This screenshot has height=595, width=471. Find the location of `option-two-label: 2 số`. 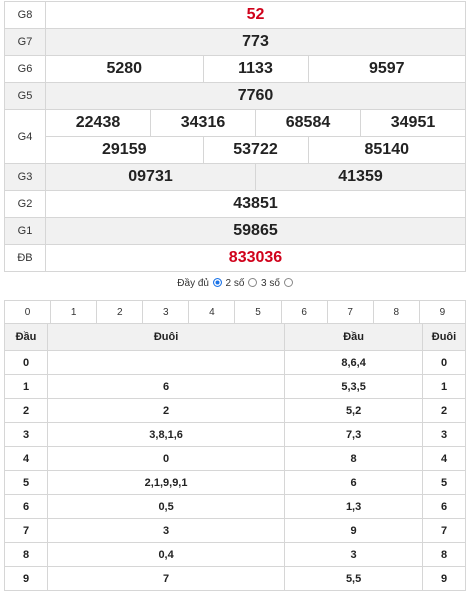

option-two-label: 2 số is located at coordinates (235, 283).